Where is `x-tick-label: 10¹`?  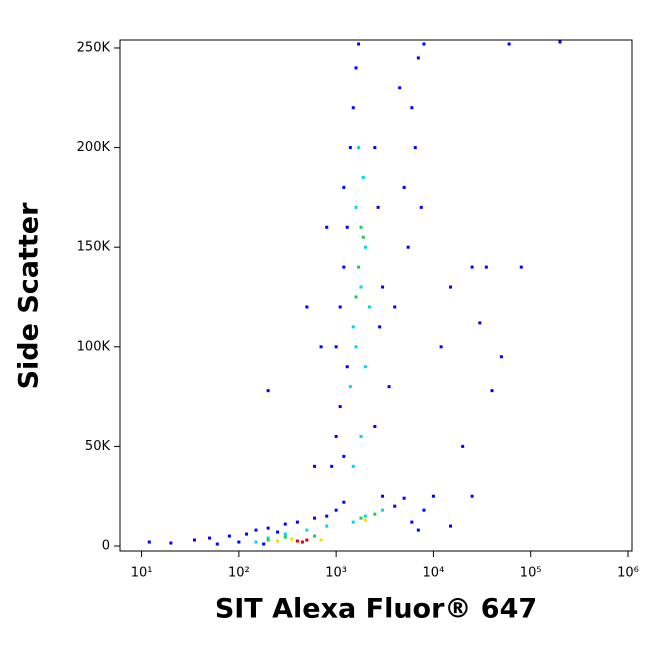
x-tick-label: 10¹ is located at coordinates (142, 573).